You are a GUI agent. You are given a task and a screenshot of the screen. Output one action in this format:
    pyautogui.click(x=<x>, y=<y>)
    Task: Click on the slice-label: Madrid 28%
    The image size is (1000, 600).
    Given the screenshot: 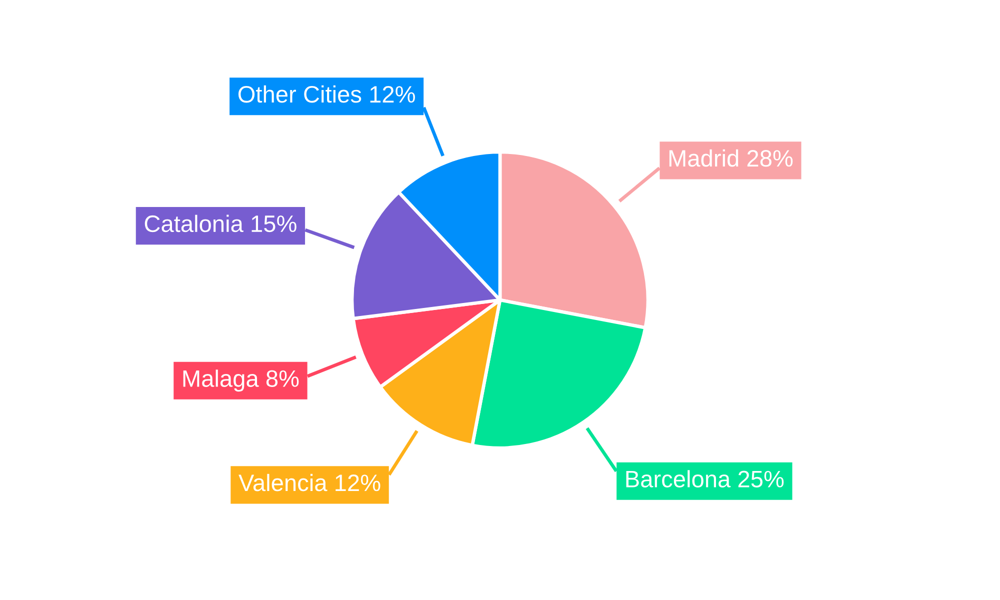 What is the action you would take?
    pyautogui.click(x=731, y=158)
    